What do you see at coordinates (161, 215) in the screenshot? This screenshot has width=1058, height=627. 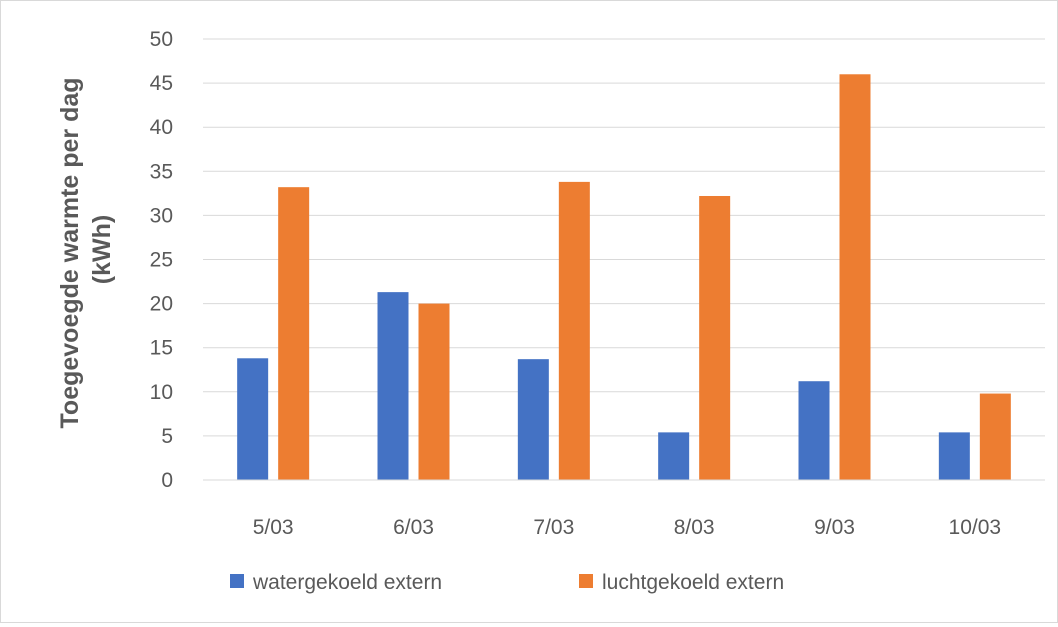 I see `y-tick-label: 30` at bounding box center [161, 215].